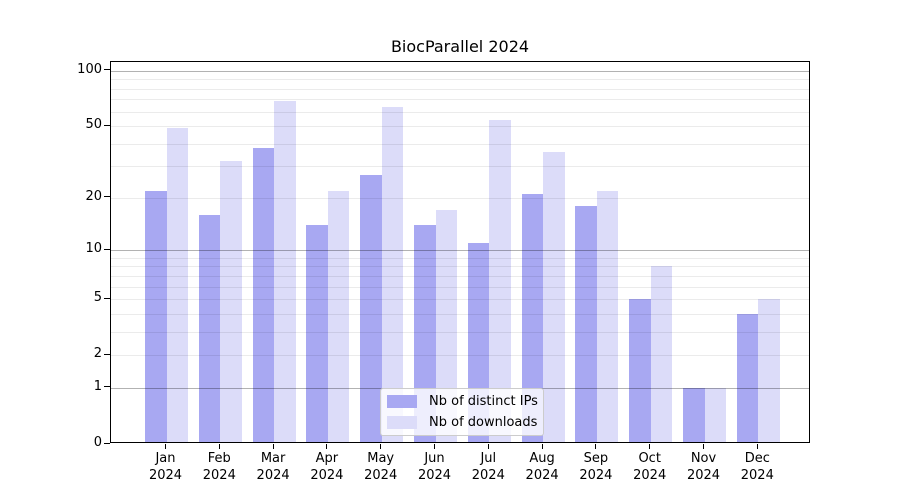  I want to click on x-tick-feb, so click(219, 446).